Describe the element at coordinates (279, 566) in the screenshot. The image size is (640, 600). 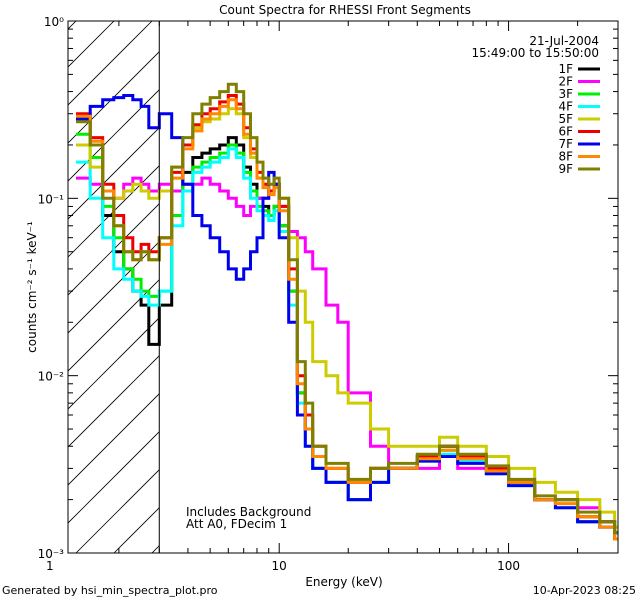
I see `x-tick-label-10: 10` at that location.